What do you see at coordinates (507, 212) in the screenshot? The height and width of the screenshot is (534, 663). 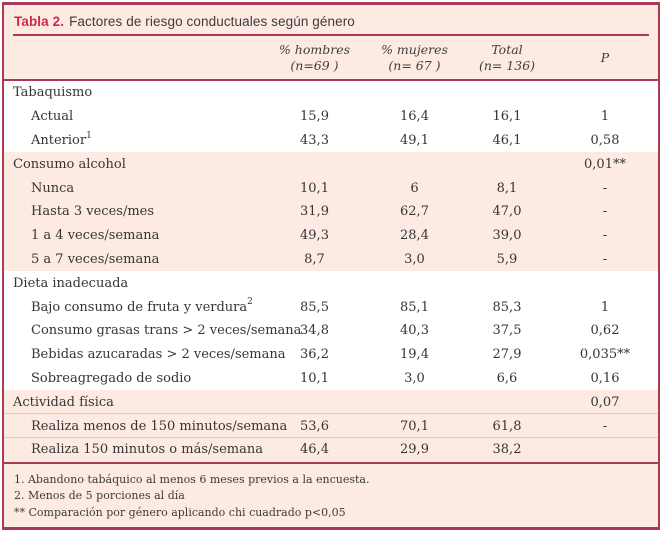 I see `cell-total: 47,0` at bounding box center [507, 212].